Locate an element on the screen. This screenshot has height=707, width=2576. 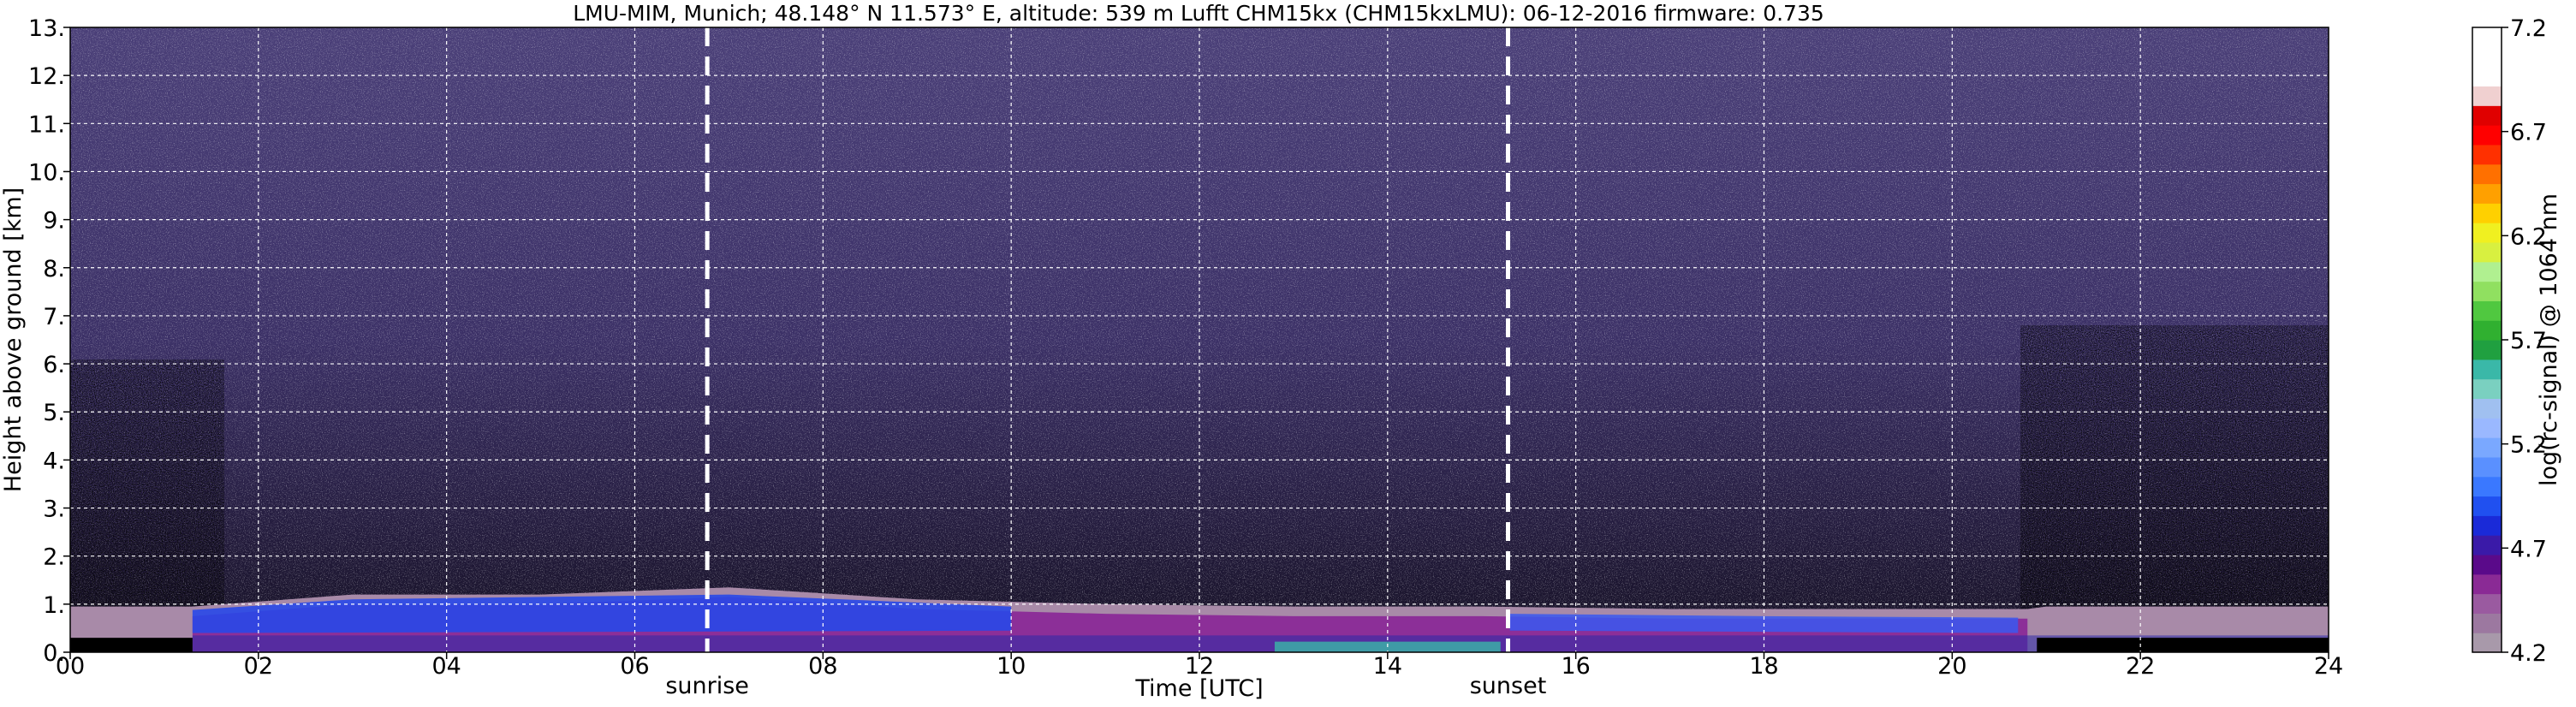
colorbar-label: log(rc-signal) @ 1064 nm is located at coordinates (2549, 339).